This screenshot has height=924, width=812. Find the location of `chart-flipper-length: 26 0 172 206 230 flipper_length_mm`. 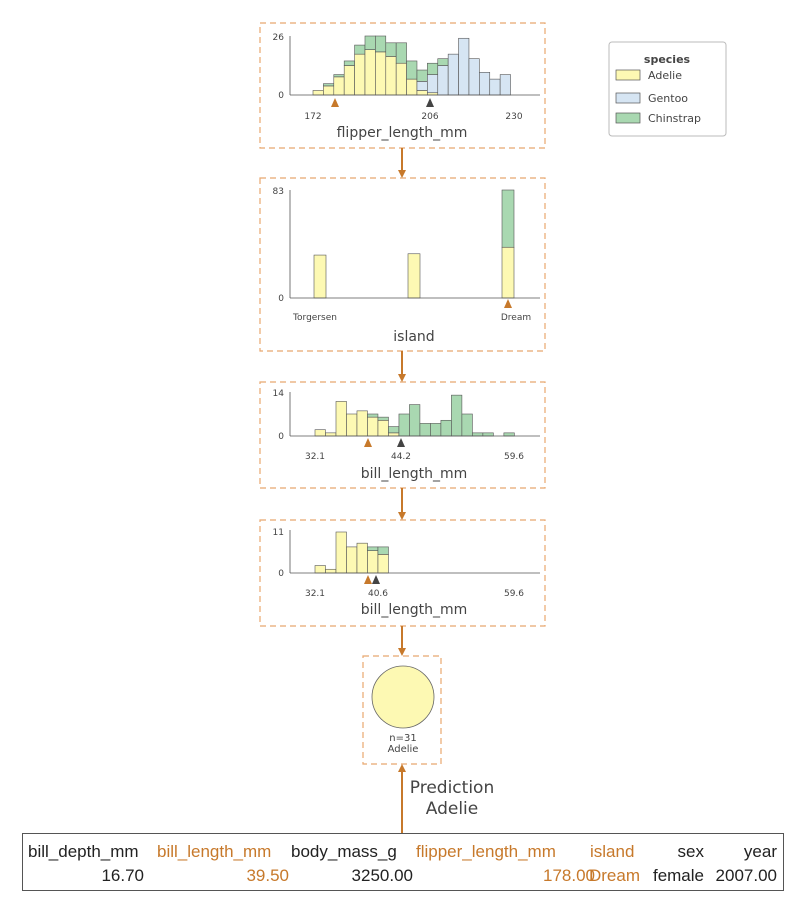

chart-flipper-length: 26 0 172 206 230 flipper_length_mm is located at coordinates (406, 87).